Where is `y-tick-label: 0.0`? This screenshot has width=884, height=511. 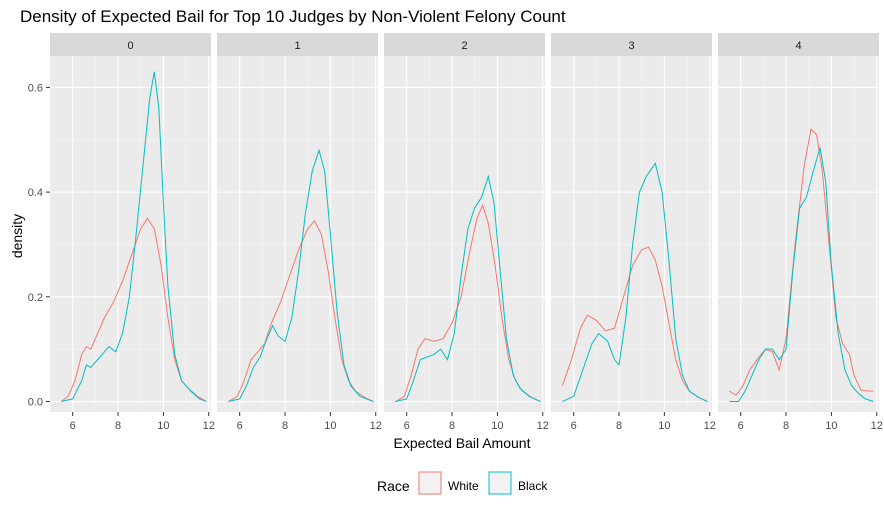
y-tick-label: 0.0 is located at coordinates (35, 403).